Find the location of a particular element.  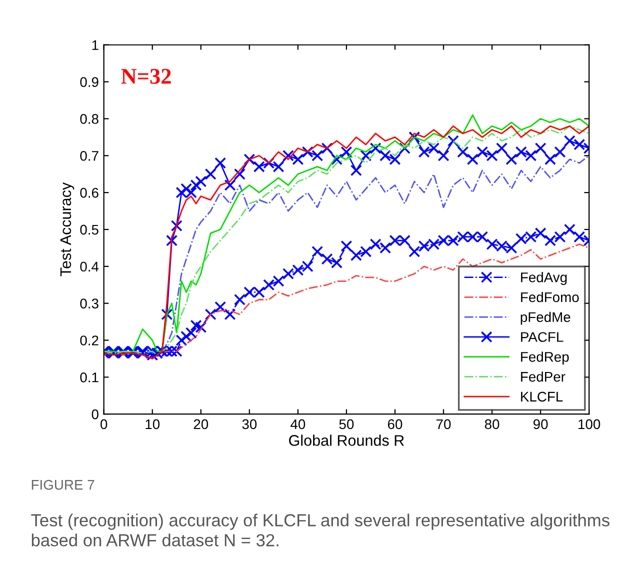

y-tick-label: 1 is located at coordinates (95, 45).